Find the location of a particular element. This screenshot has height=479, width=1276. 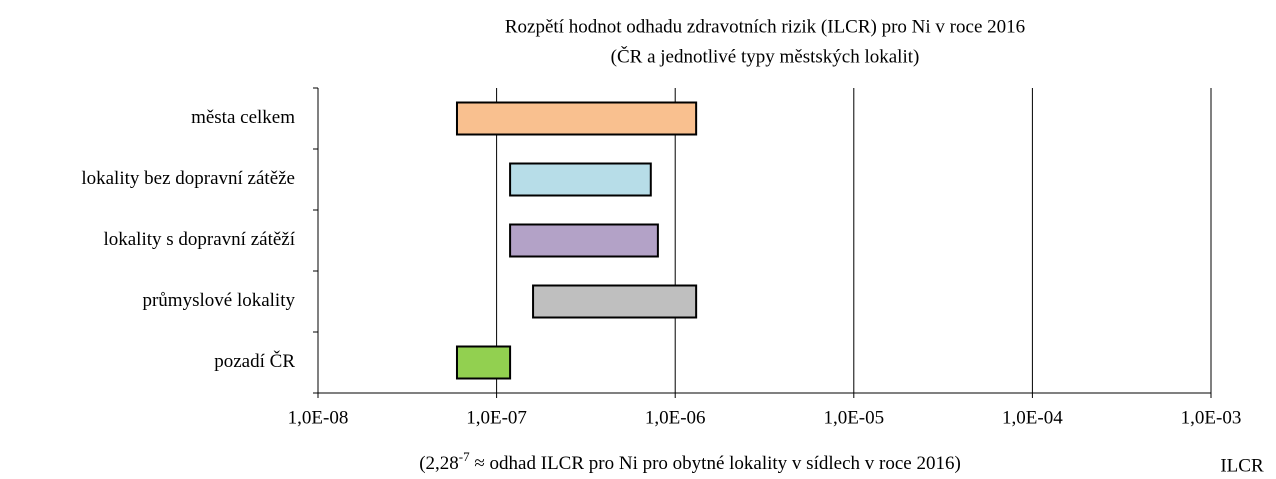

y-tick-label: pozadí ČR is located at coordinates (254, 361).